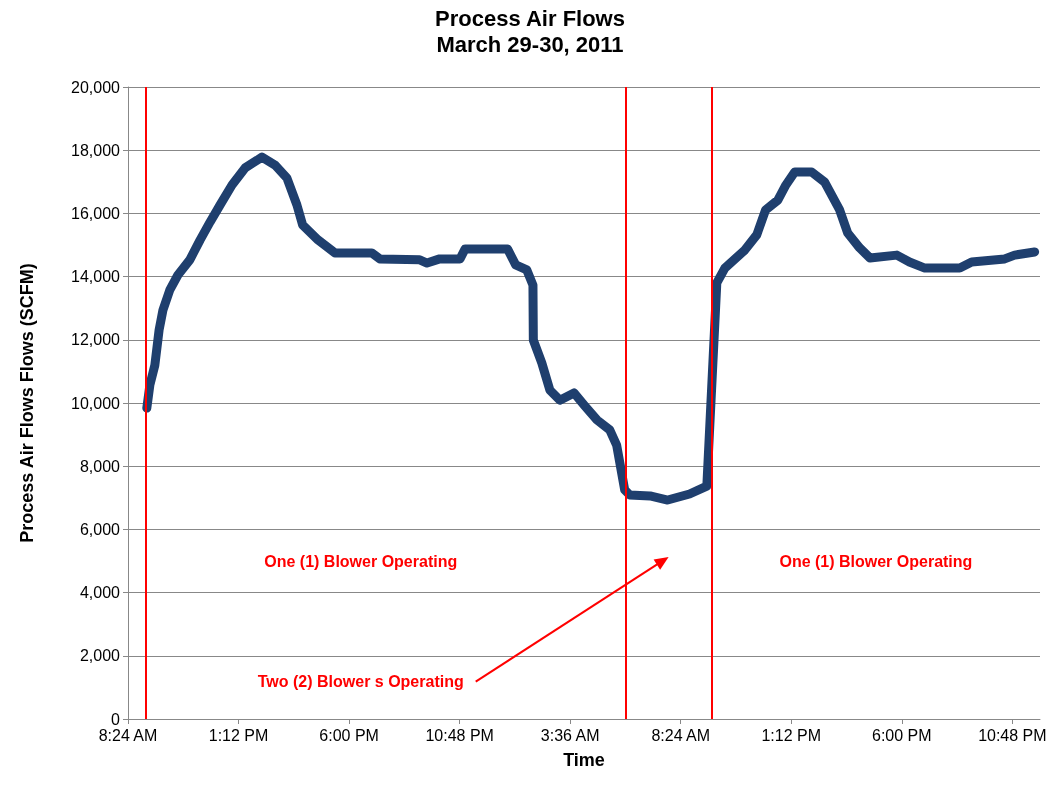 This screenshot has height=788, width=1060. Describe the element at coordinates (570, 735) in the screenshot. I see `x-tick-label: 3:36 AM` at that location.